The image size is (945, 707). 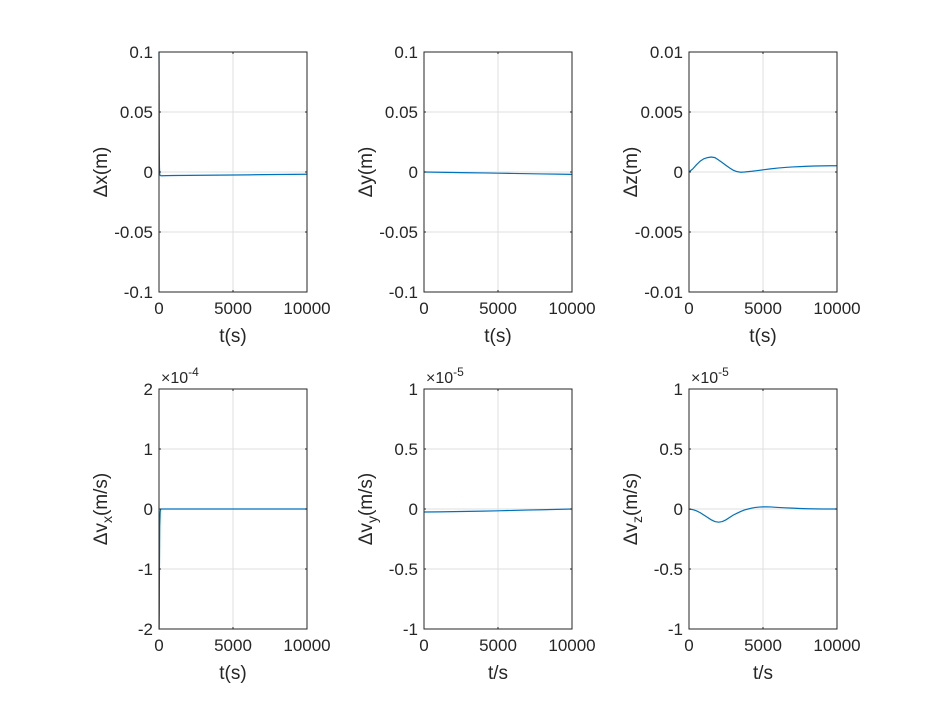 I want to click on y-tick-label: -0.005, so click(x=659, y=232).